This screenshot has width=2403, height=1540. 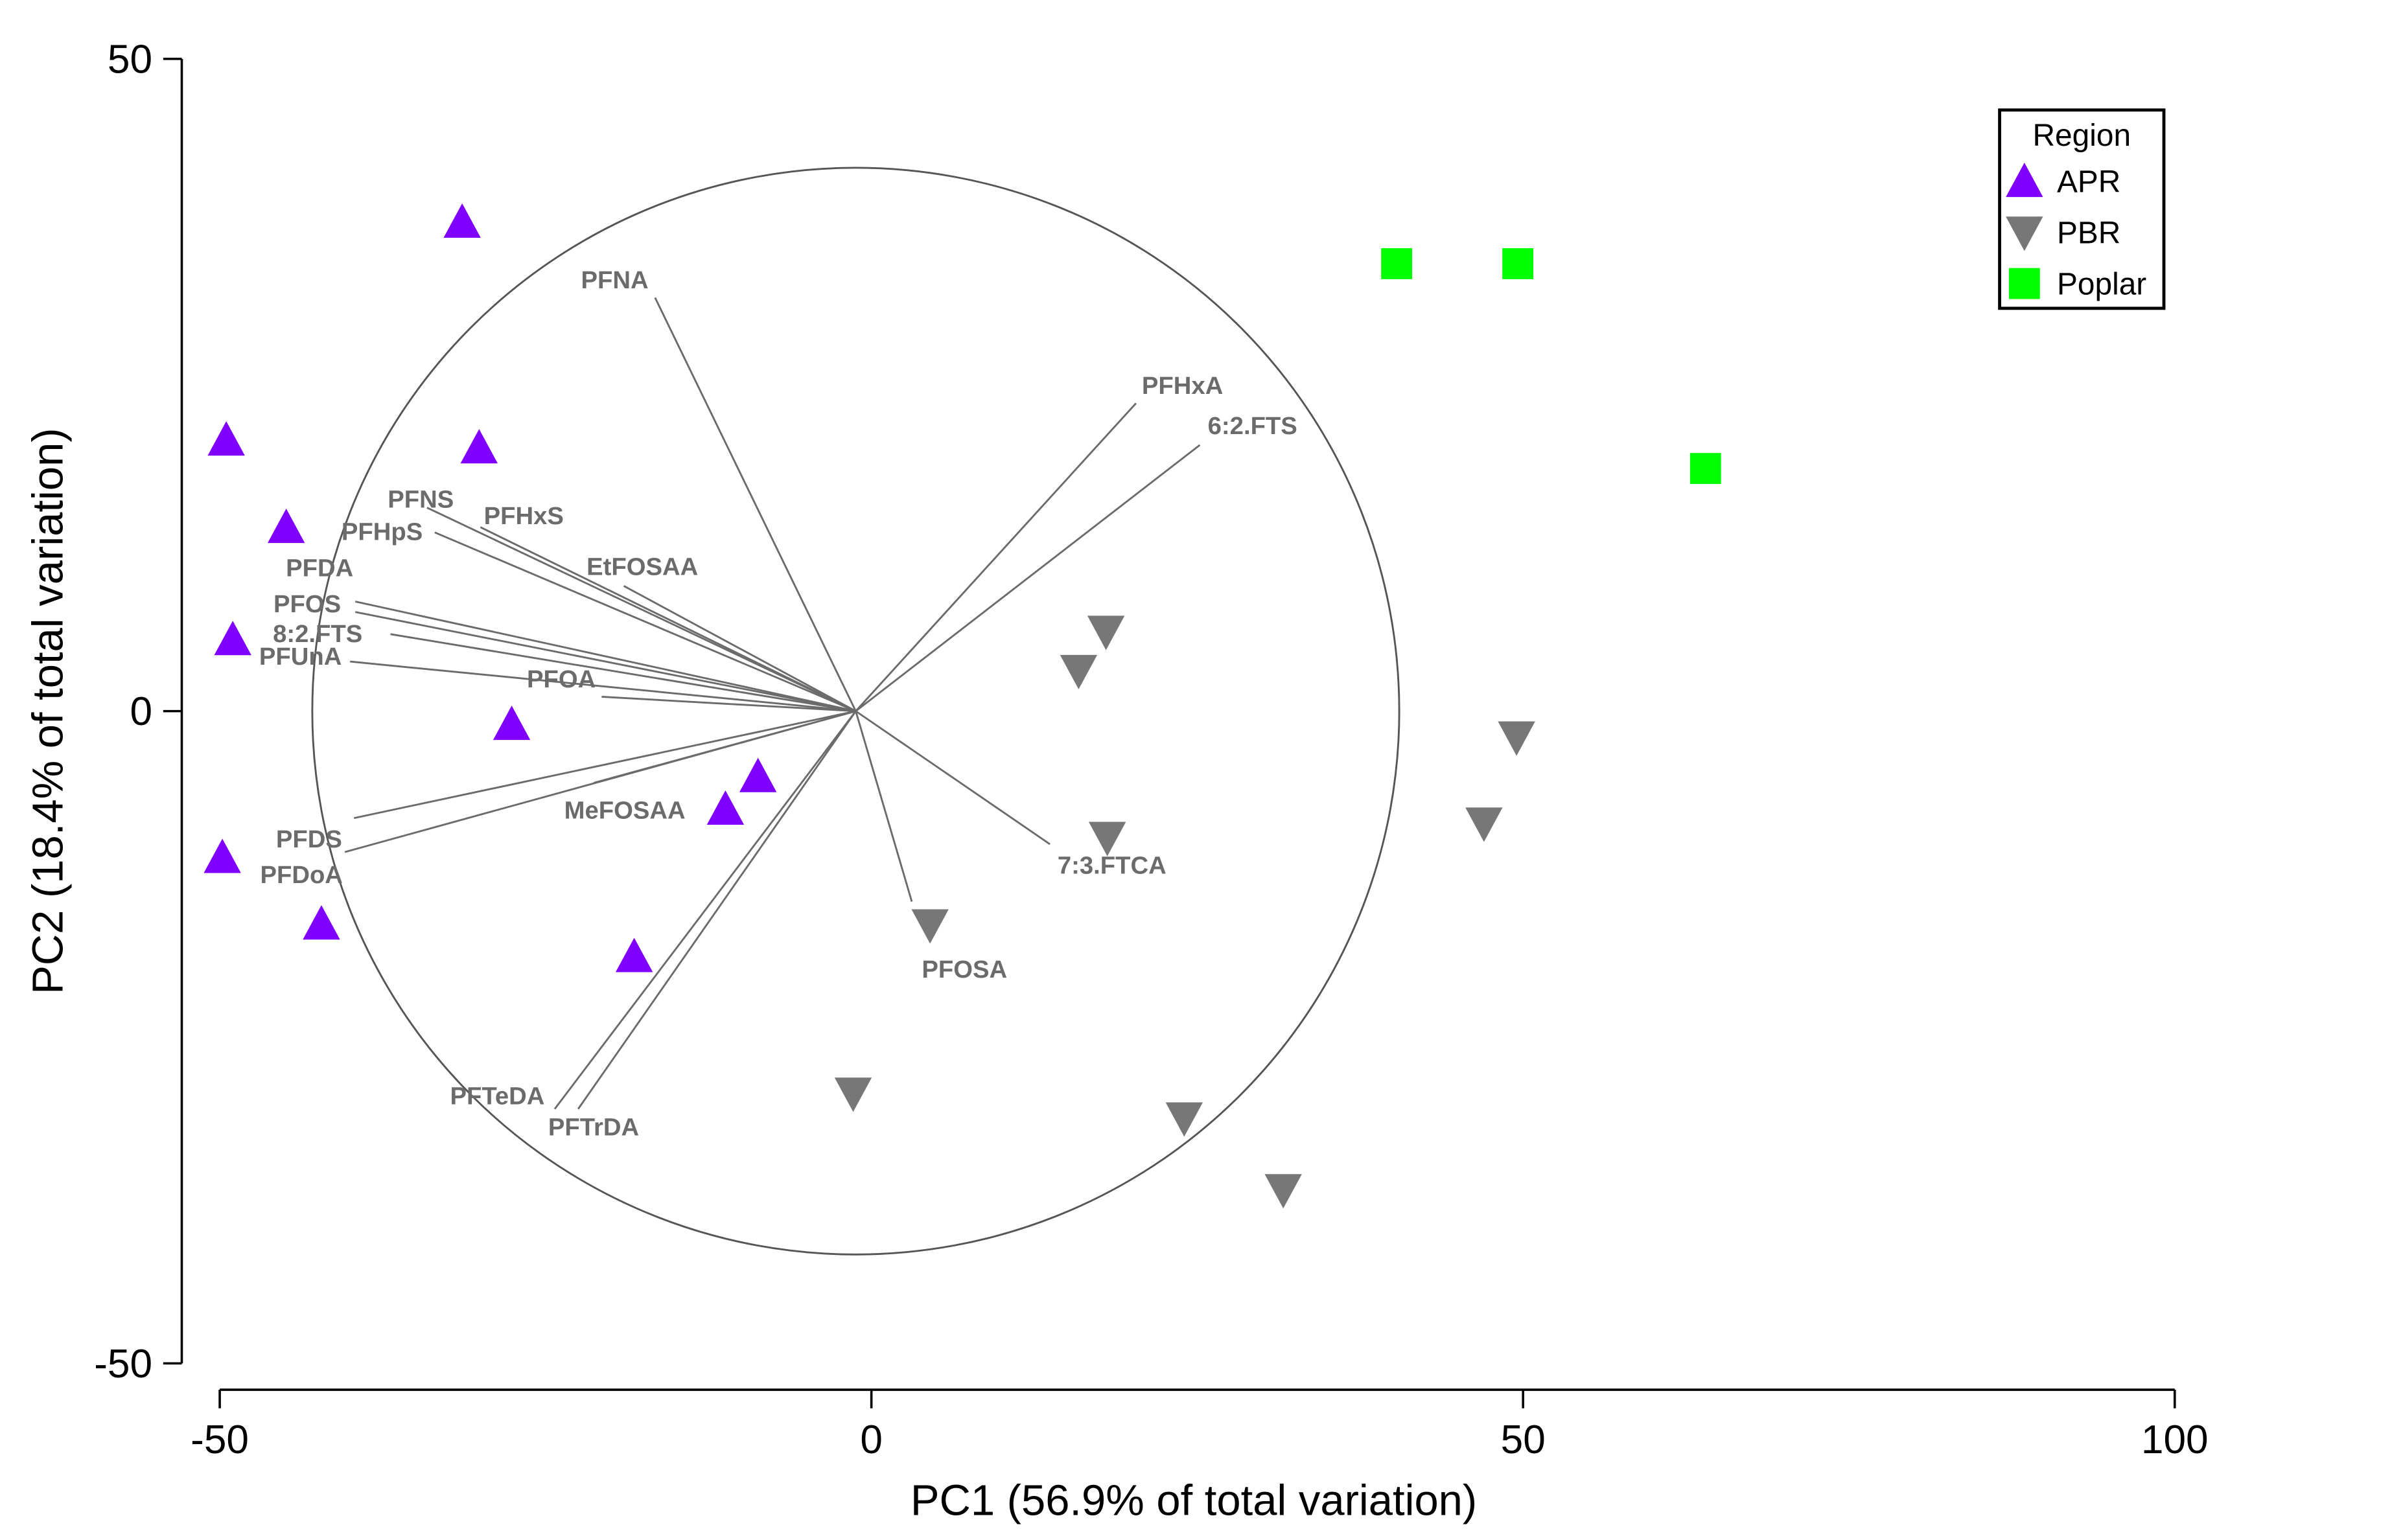 I want to click on legend-label: Poplar, so click(x=2102, y=284).